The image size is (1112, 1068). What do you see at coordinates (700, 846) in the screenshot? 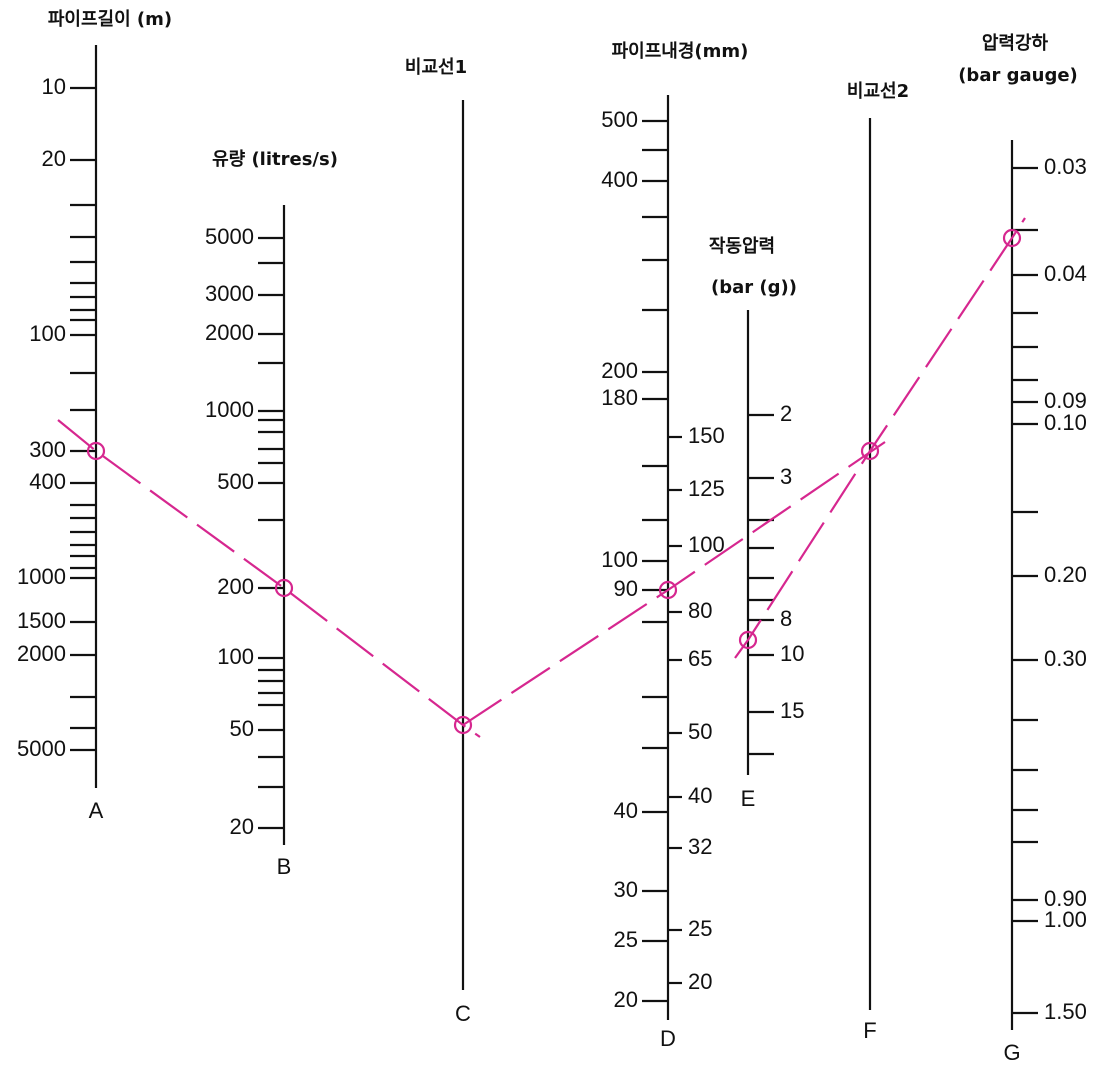
I see `tick-label: 32` at bounding box center [700, 846].